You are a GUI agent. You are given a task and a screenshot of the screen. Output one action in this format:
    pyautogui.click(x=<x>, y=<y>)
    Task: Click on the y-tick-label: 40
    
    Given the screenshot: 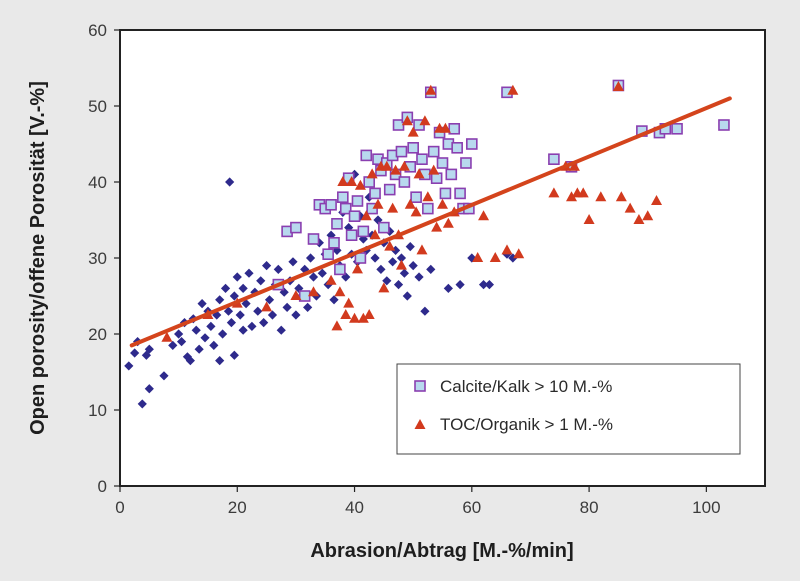 What is the action you would take?
    pyautogui.click(x=97, y=182)
    